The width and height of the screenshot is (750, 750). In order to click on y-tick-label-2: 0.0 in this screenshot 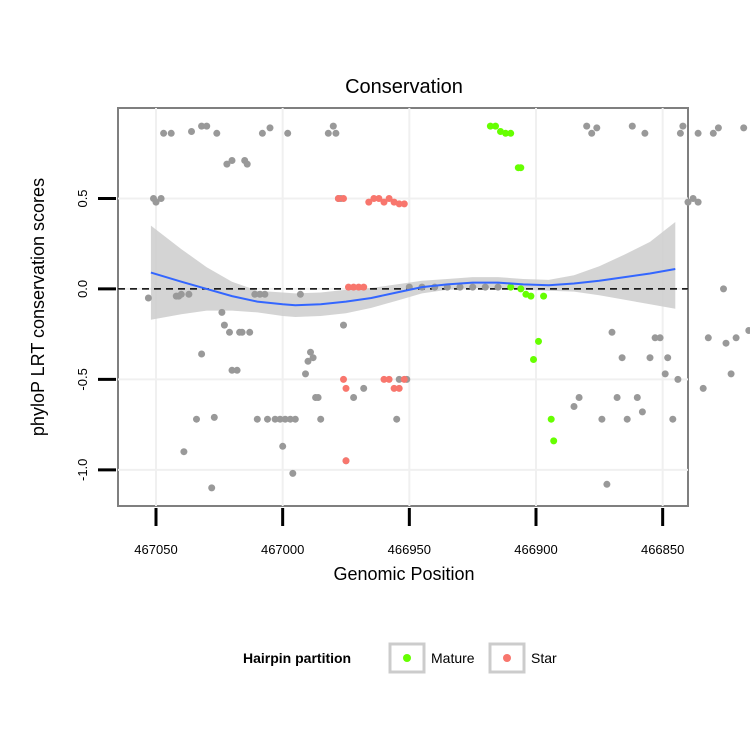, I will do `click(82, 289)`.